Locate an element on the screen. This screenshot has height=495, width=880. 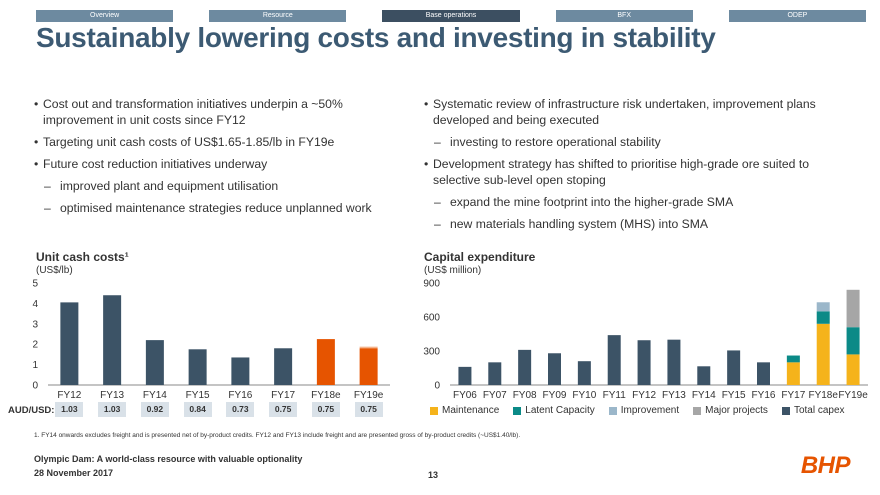
y-tick-label: 1 is located at coordinates (35, 365).